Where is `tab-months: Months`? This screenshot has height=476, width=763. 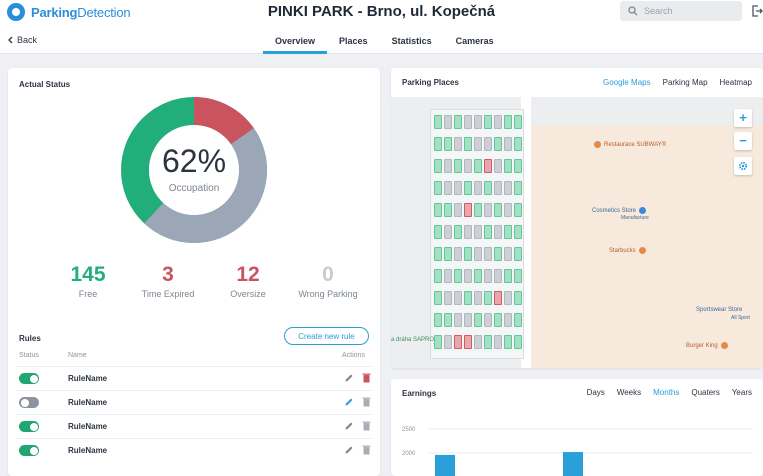 tab-months: Months is located at coordinates (666, 392).